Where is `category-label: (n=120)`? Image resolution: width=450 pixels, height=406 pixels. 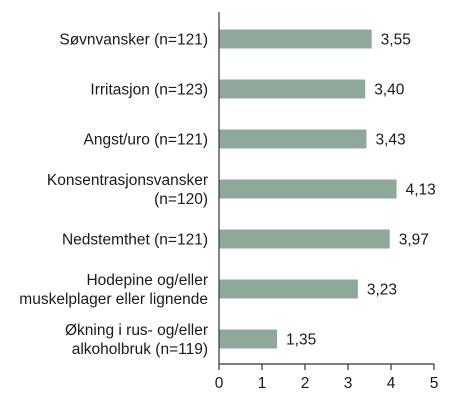 category-label: (n=120) is located at coordinates (181, 199).